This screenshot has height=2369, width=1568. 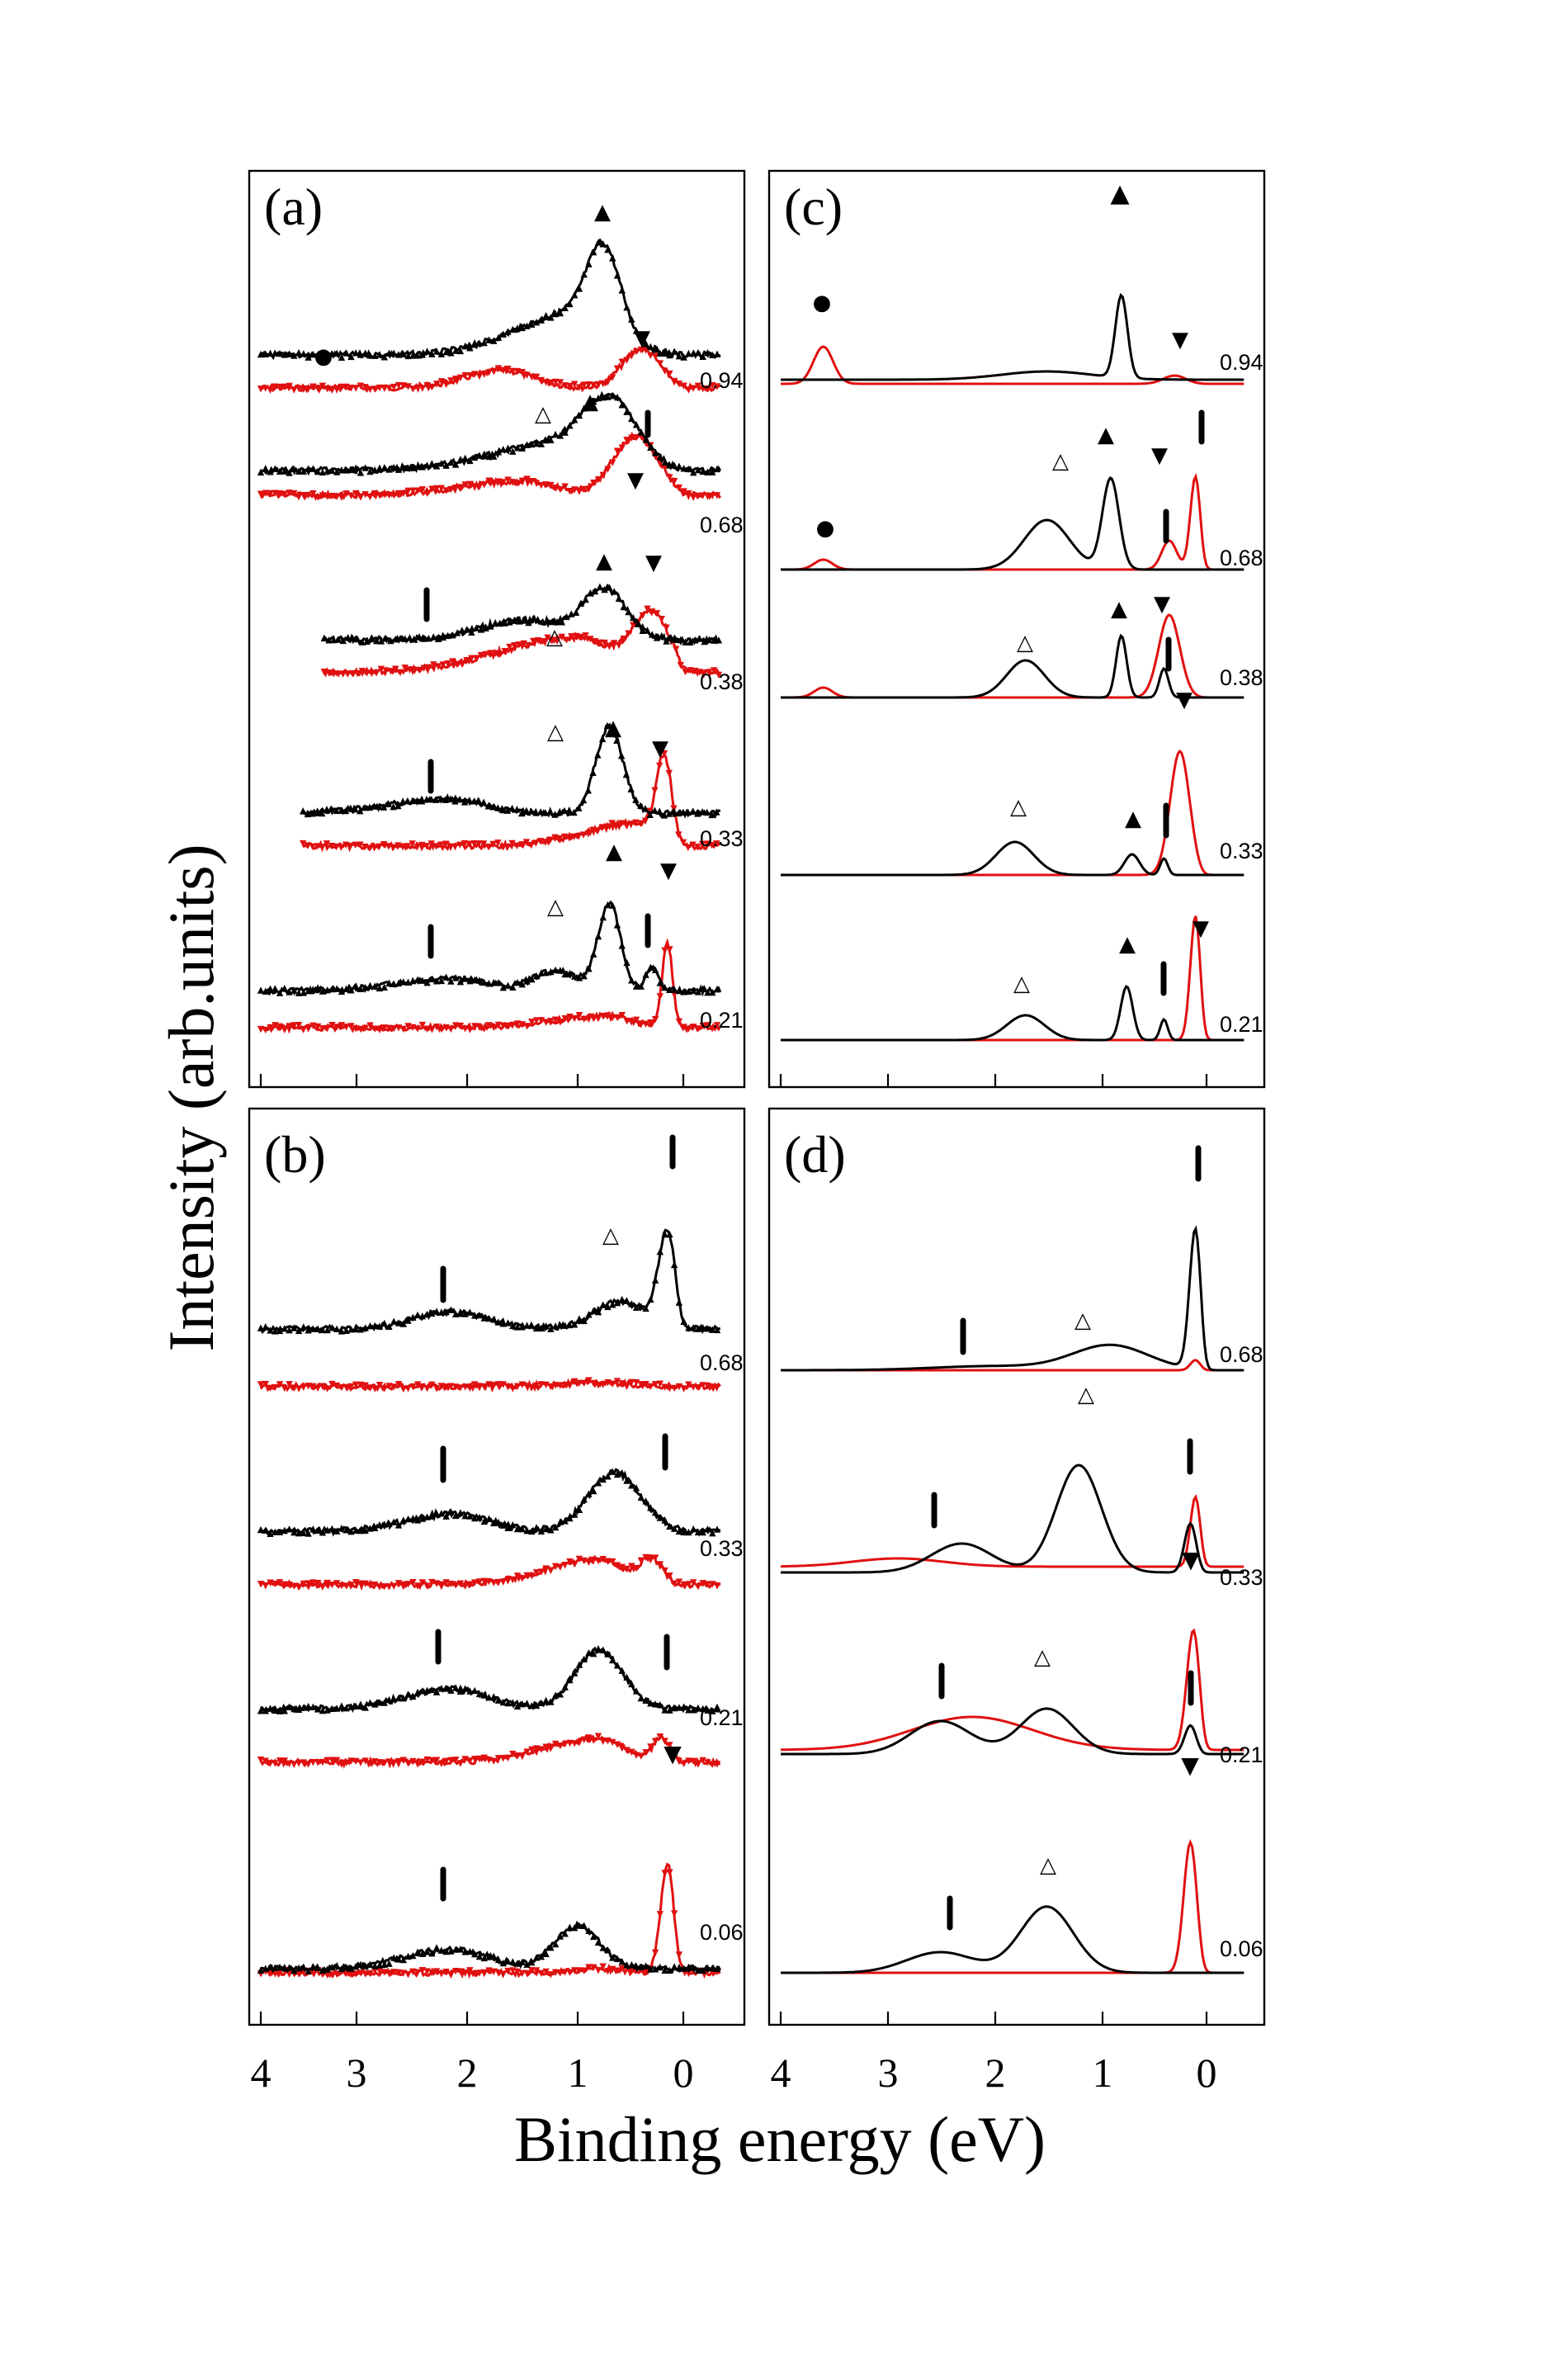 I want to click on feature-marker: ▼, so click(x=668, y=871).